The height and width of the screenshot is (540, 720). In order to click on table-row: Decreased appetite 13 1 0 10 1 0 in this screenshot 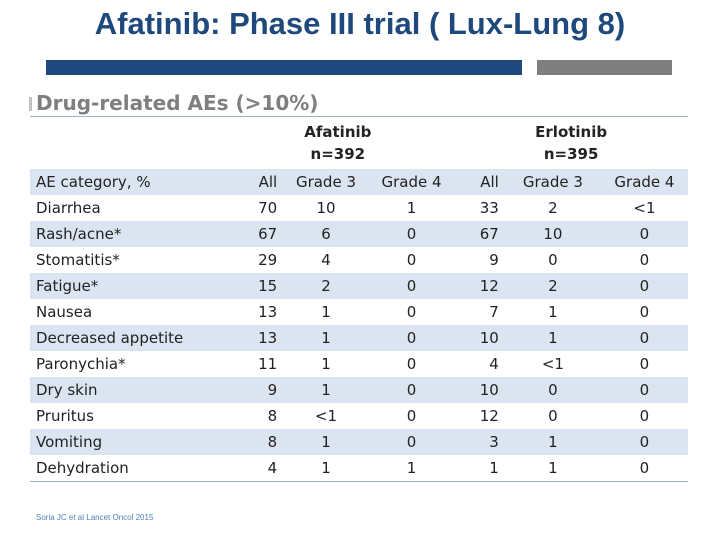, I will do `click(359, 338)`.